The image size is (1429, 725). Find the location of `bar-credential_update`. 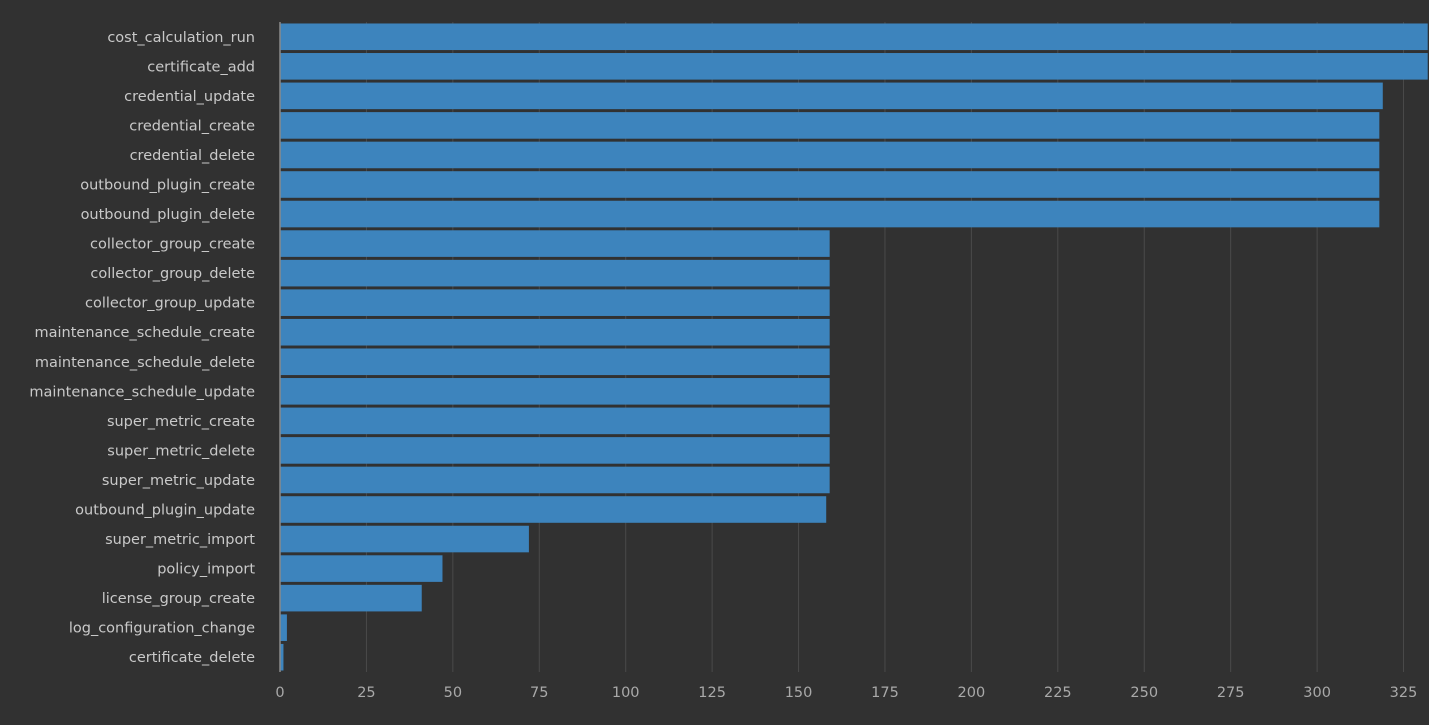

bar-credential_update is located at coordinates (831, 96).